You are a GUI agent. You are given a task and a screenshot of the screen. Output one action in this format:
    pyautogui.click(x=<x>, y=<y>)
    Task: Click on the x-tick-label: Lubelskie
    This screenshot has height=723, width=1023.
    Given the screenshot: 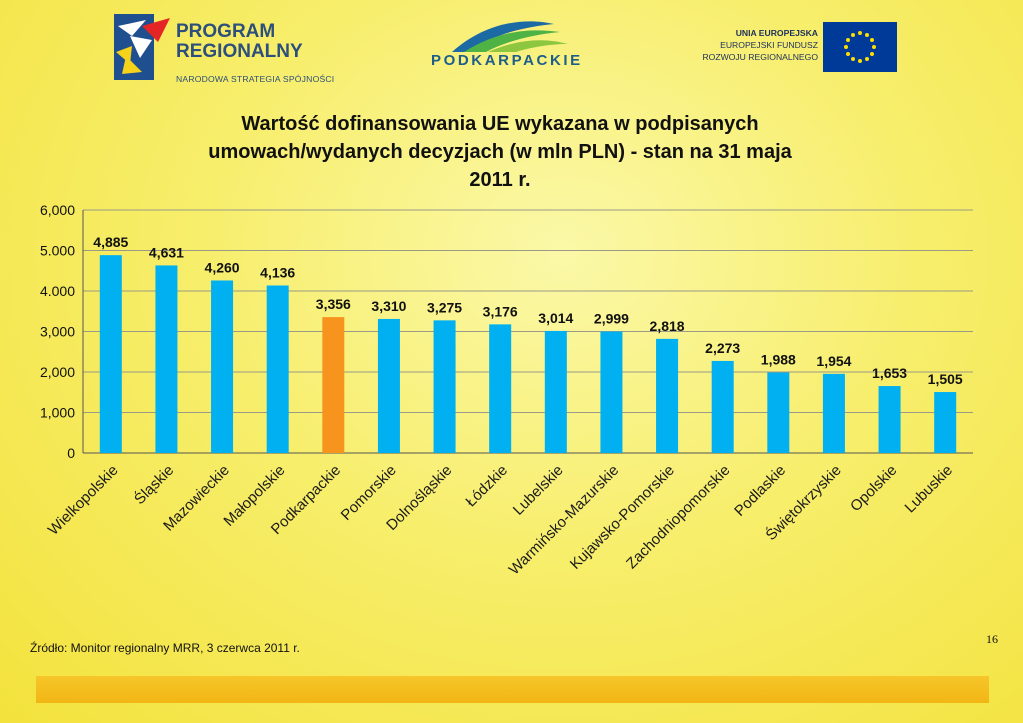 What is the action you would take?
    pyautogui.click(x=538, y=490)
    